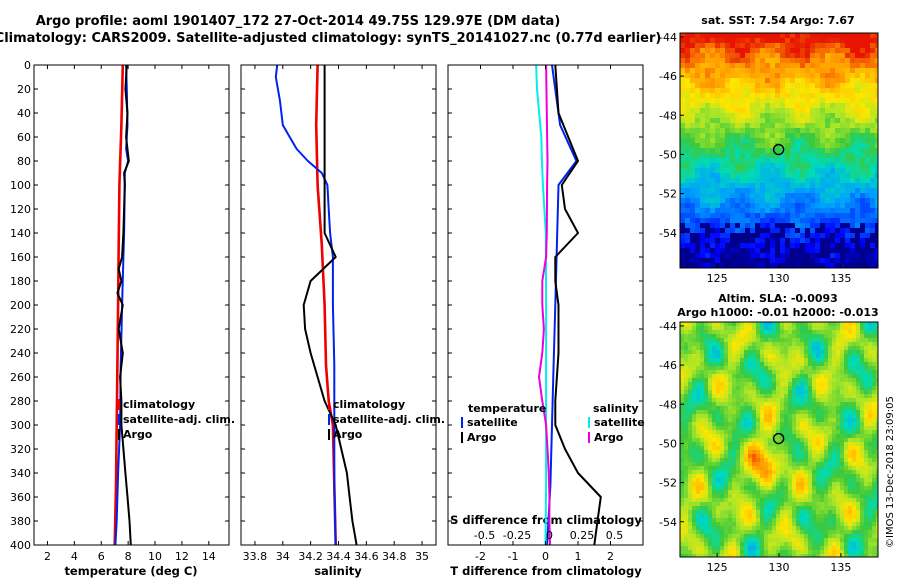  What do you see at coordinates (484, 535) in the screenshot?
I see `s-tick-label: -0.5` at bounding box center [484, 535].